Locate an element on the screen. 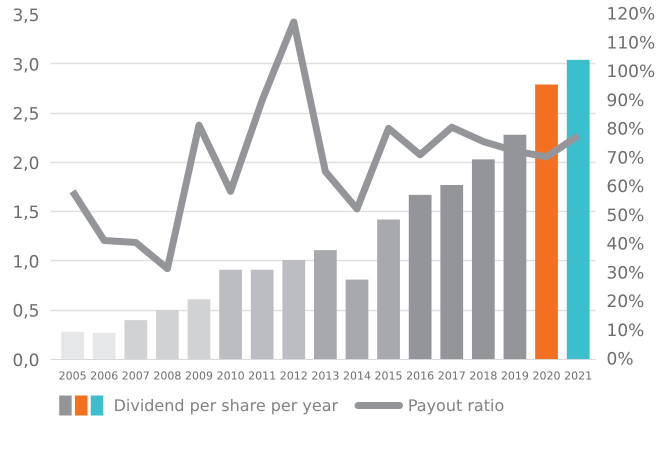 Image resolution: width=671 pixels, height=466 pixels. y2-tick-label: 10% is located at coordinates (625, 330).